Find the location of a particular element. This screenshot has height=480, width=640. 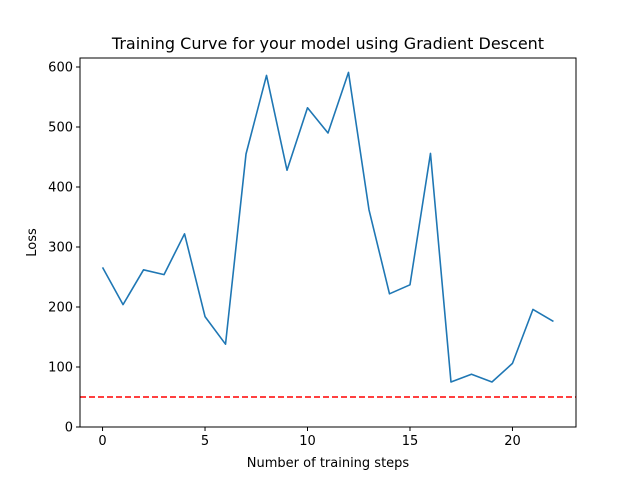

x-axis-label: Number of training steps is located at coordinates (328, 463).